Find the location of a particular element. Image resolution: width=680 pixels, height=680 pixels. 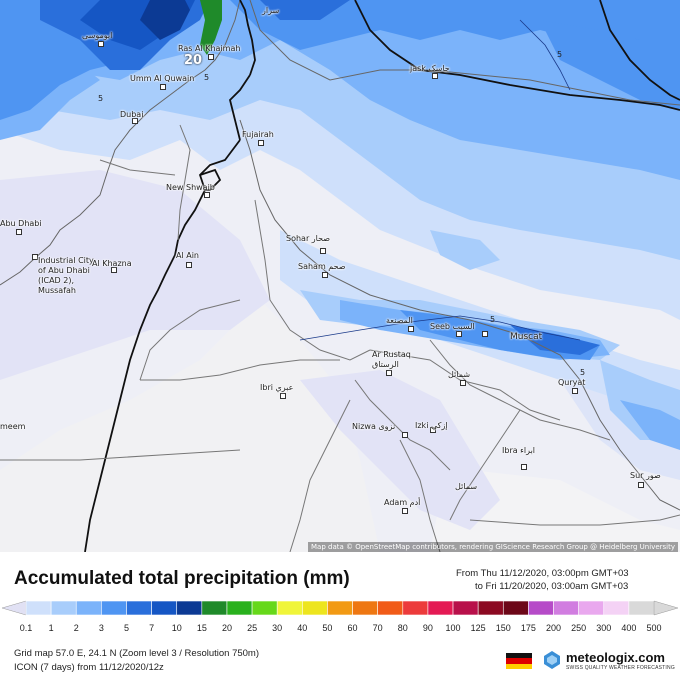

legend-tick-label: 1 is located at coordinates (51, 628).